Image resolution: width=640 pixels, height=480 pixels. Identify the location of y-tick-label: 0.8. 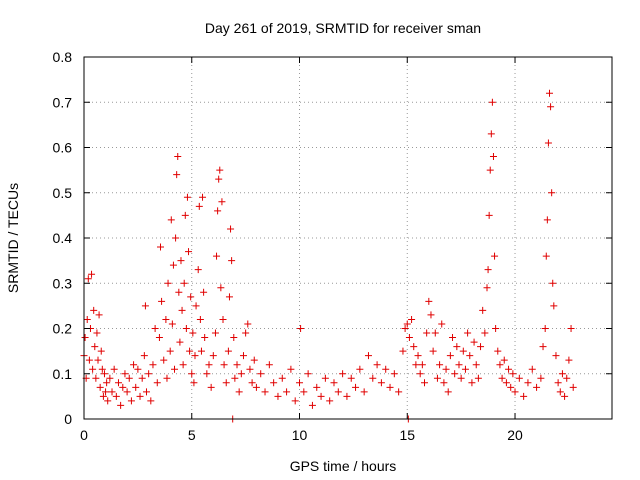
(63, 57).